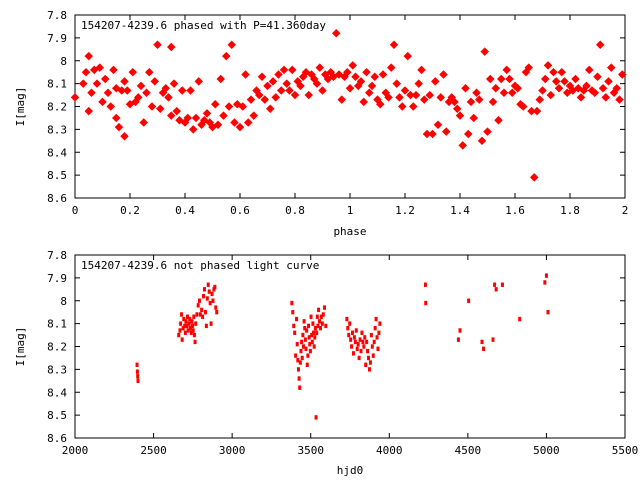 This screenshot has height=480, width=640. What do you see at coordinates (468, 450) in the screenshot?
I see `x-tick-label: 4500` at bounding box center [468, 450].